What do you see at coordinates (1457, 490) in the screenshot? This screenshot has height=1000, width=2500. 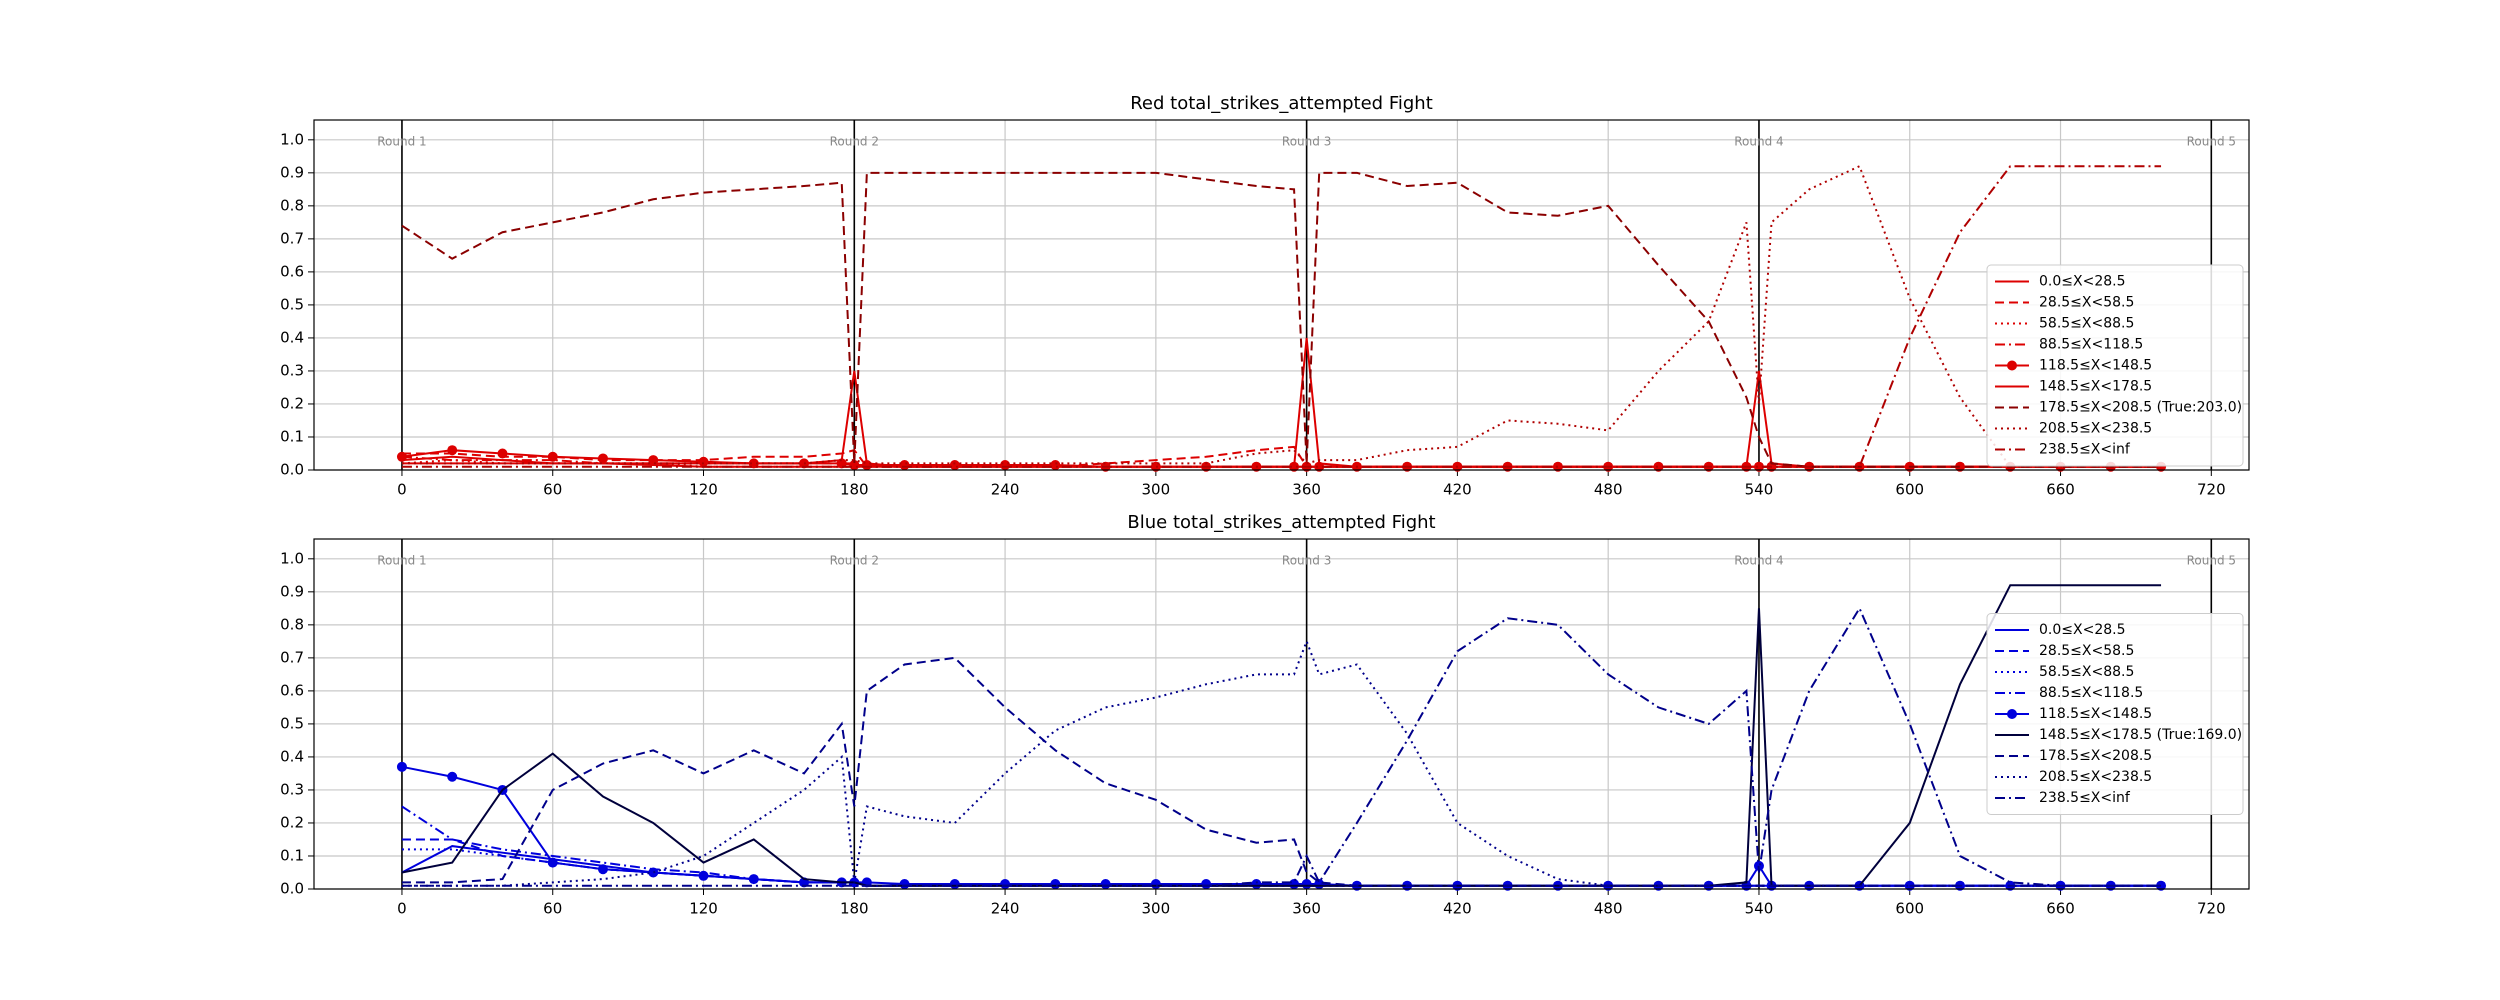 I see `x-tick-label: 420` at bounding box center [1457, 490].